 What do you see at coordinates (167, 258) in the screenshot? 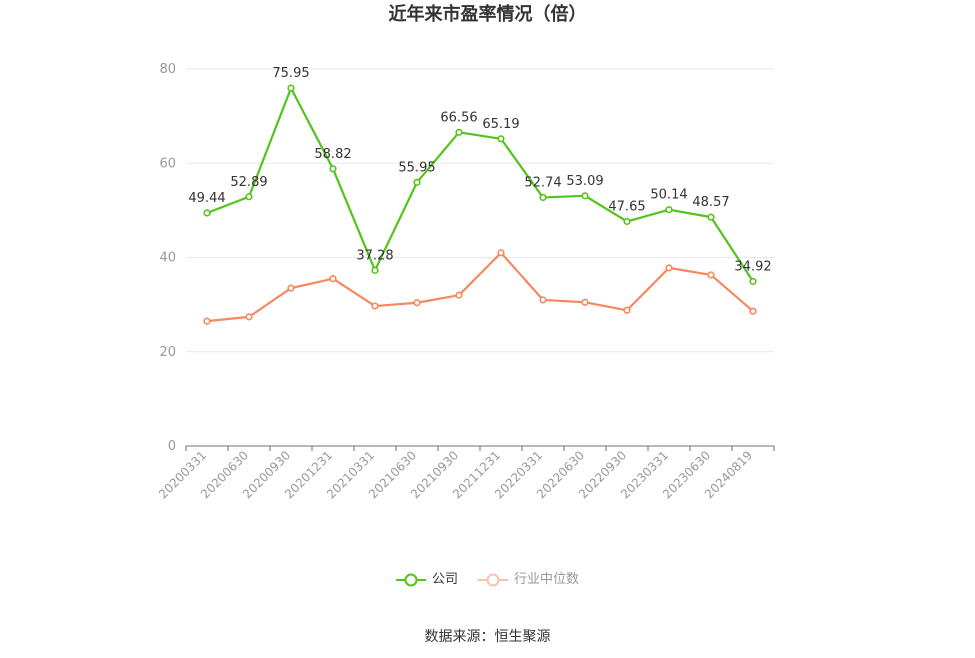
I see `y-tick-label: 40` at bounding box center [167, 258].